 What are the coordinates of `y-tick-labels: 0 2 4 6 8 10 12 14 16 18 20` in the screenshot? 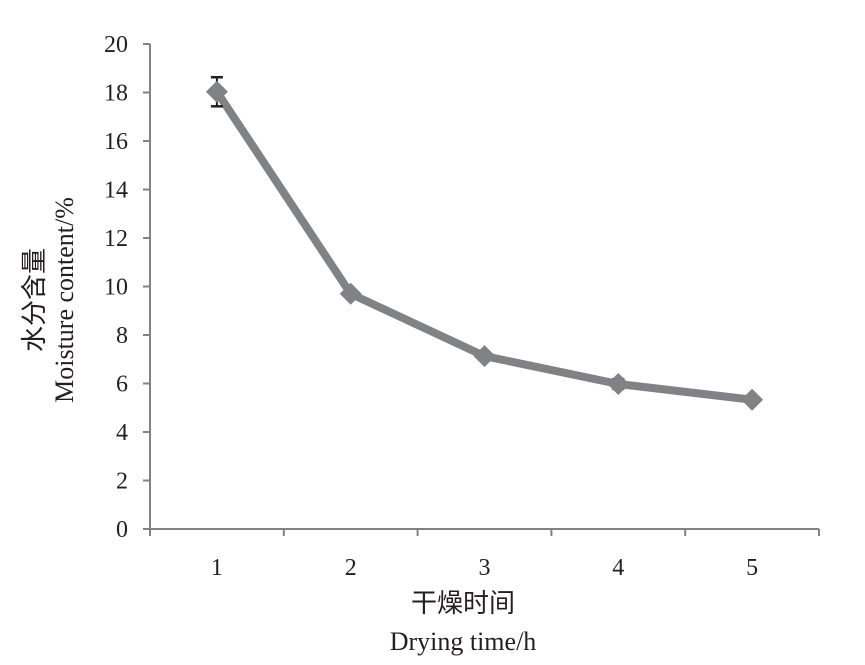 It's located at (116, 287).